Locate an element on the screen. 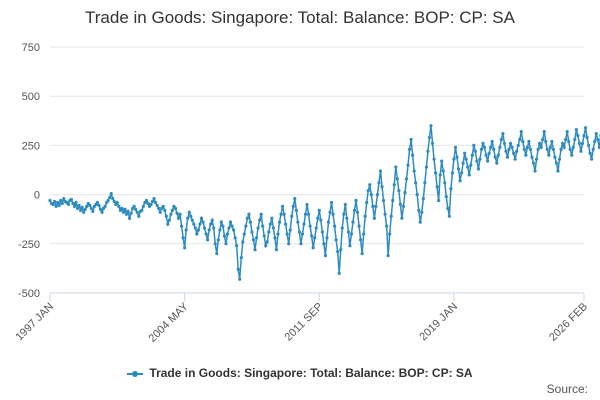 The height and width of the screenshot is (400, 600). x-tick-label: 2019 JAN is located at coordinates (438, 322).